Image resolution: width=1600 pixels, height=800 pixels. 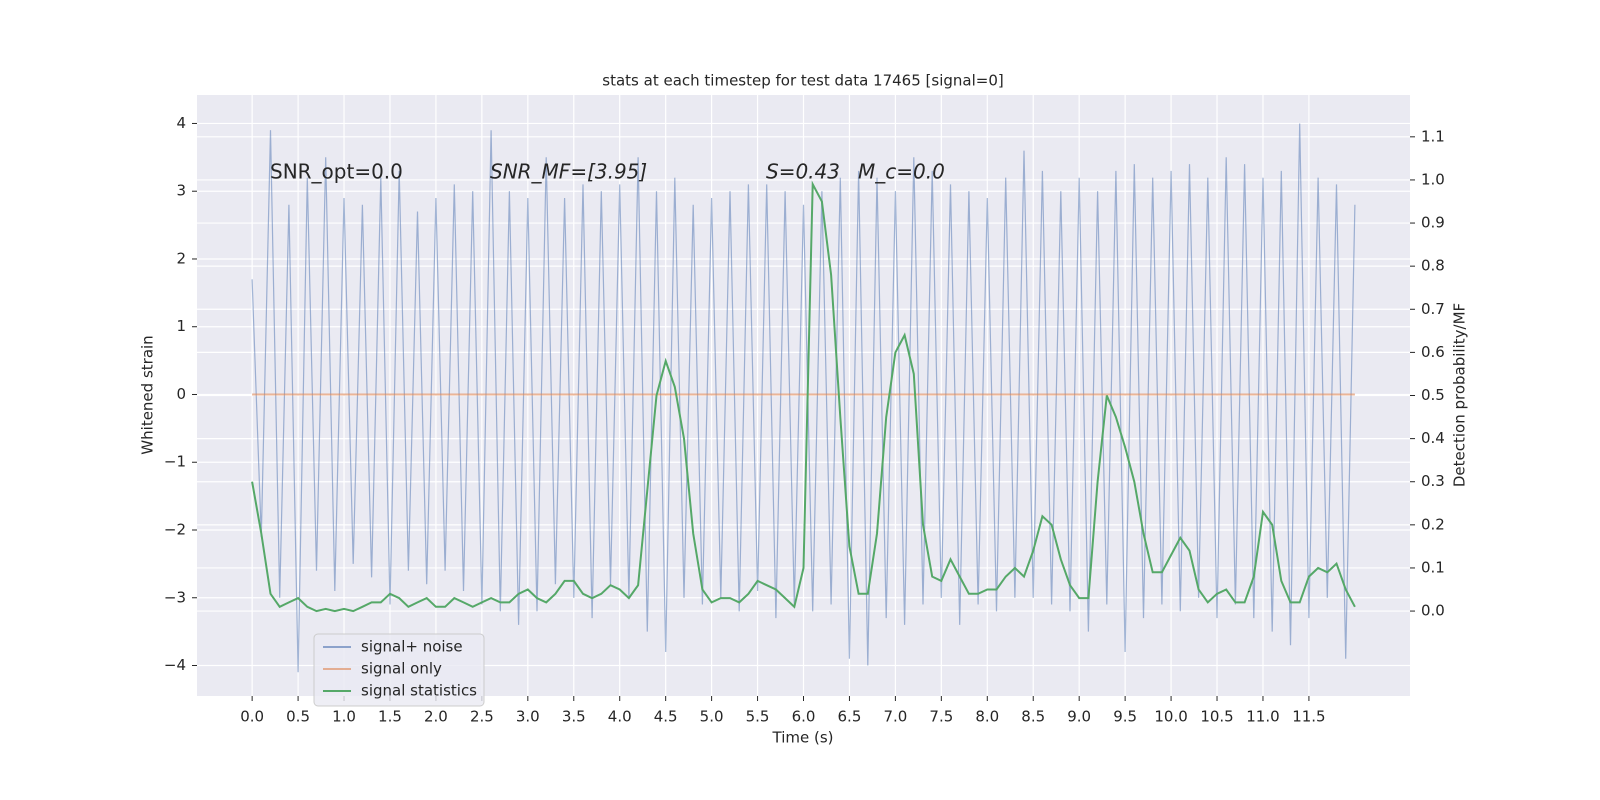 What do you see at coordinates (987, 717) in the screenshot?
I see `x-tick-label: 8.0` at bounding box center [987, 717].